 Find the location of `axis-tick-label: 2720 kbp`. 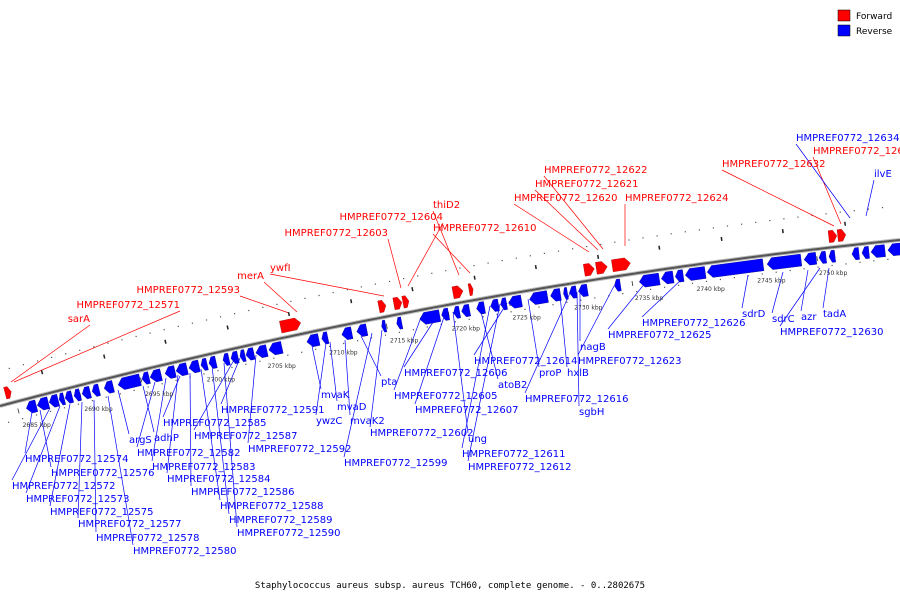

axis-tick-label: 2720 kbp is located at coordinates (466, 329).